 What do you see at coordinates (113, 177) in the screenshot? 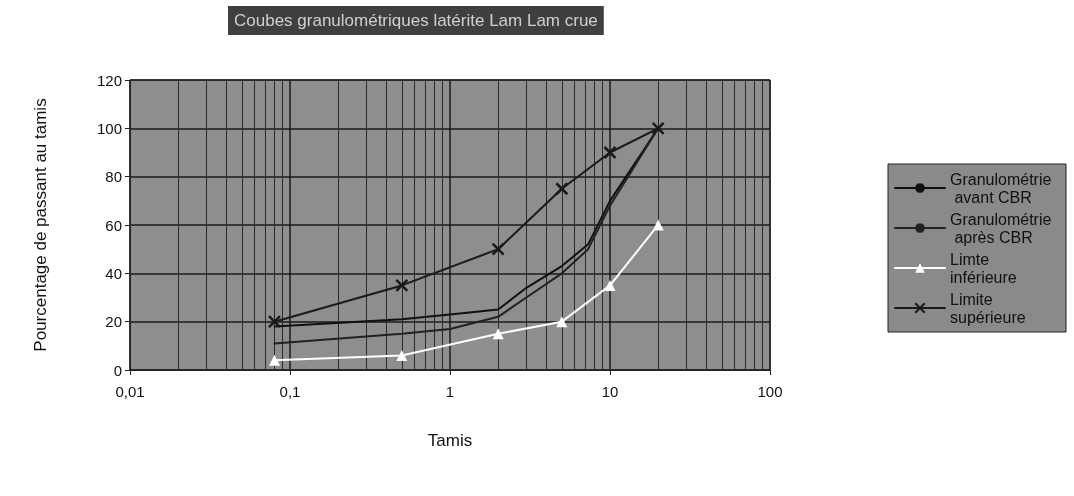
I see `y-tick-label: 80` at bounding box center [113, 177].